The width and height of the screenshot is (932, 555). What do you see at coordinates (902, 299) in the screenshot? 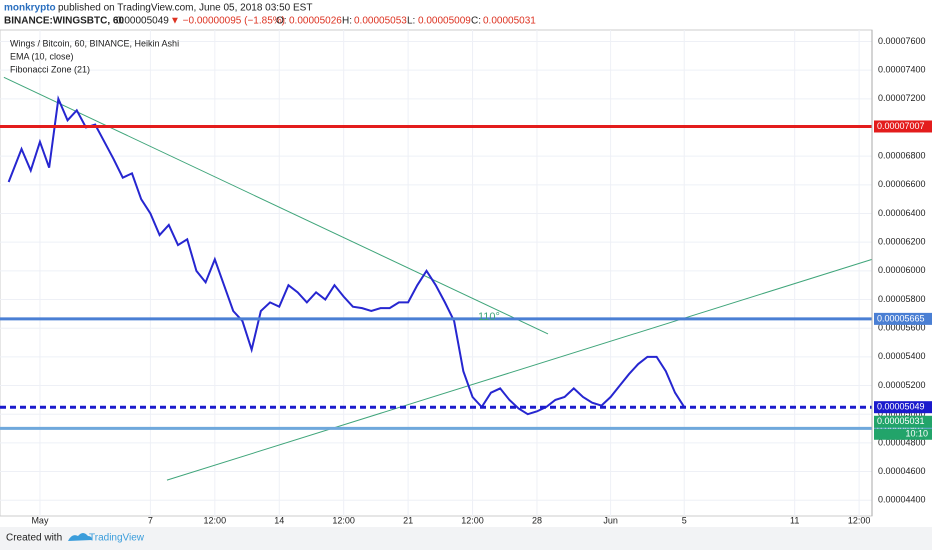
I see `y-tick-label: 0.00005800` at bounding box center [902, 299].